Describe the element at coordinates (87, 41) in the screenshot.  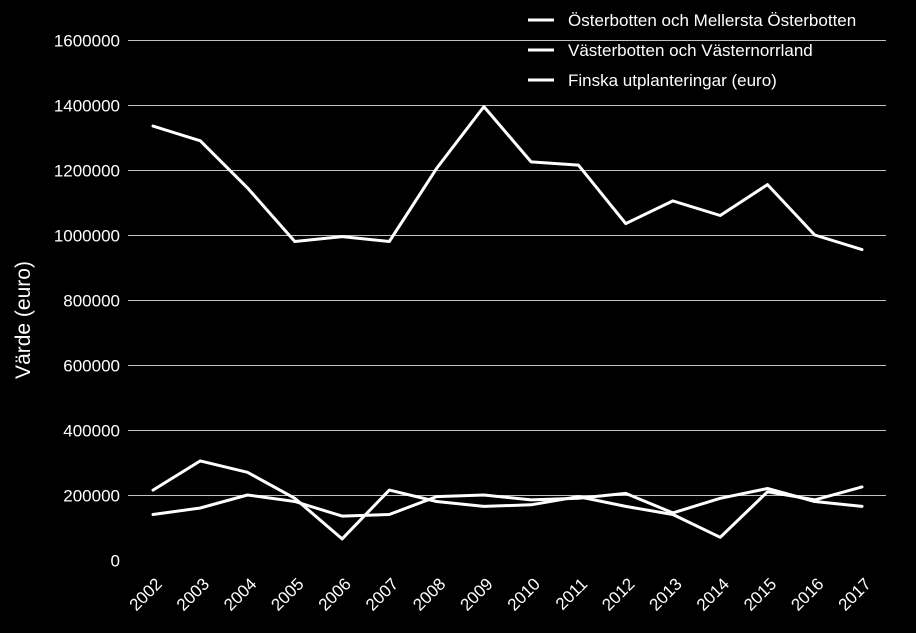
I see `y-tick-label: 1600000` at that location.